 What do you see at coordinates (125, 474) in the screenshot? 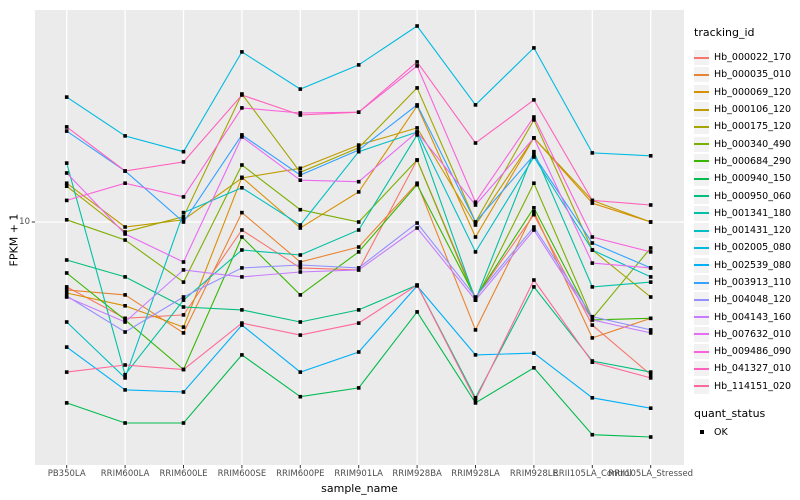
I see `x-tick-label-RRIM600LA: RRIM600LA` at bounding box center [125, 474].